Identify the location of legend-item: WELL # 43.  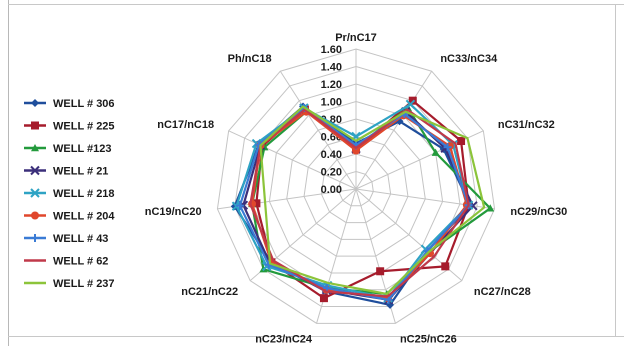
(66, 239).